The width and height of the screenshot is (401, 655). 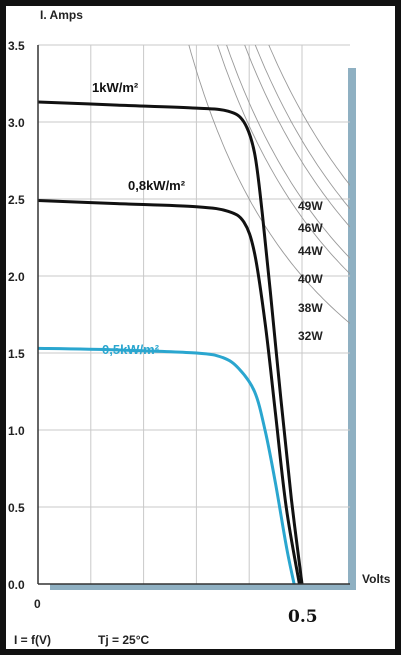 What do you see at coordinates (16, 46) in the screenshot?
I see `y-tick-label: 3.5` at bounding box center [16, 46].